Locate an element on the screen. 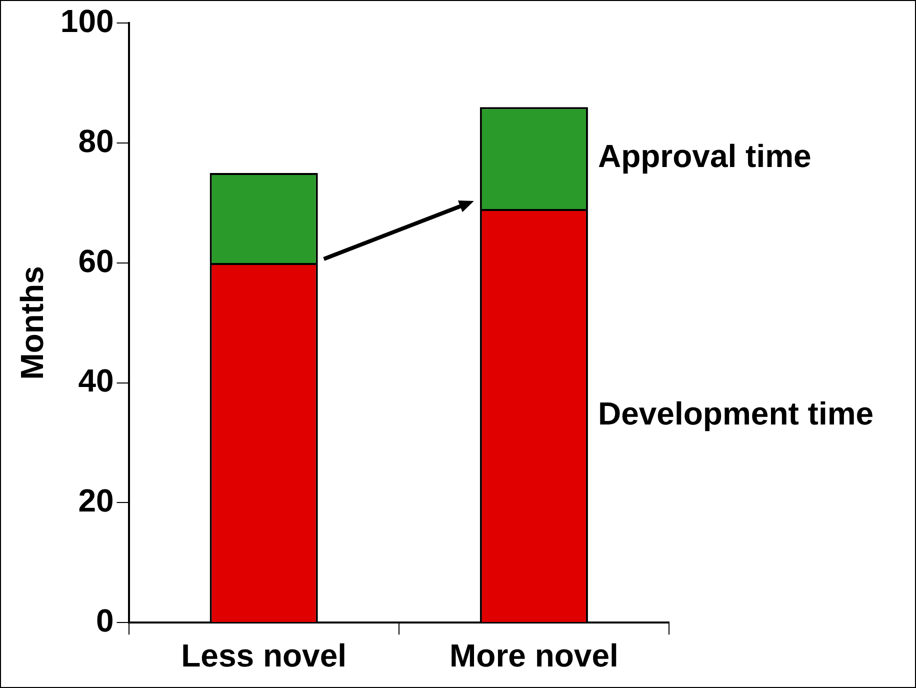 The image size is (916, 688). y-tick-label: 100 is located at coordinates (87, 21).